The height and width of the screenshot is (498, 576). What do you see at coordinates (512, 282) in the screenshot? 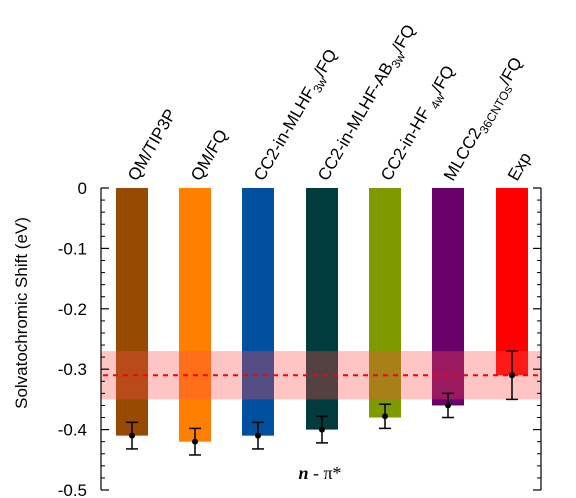
I see `bar-exp` at bounding box center [512, 282].